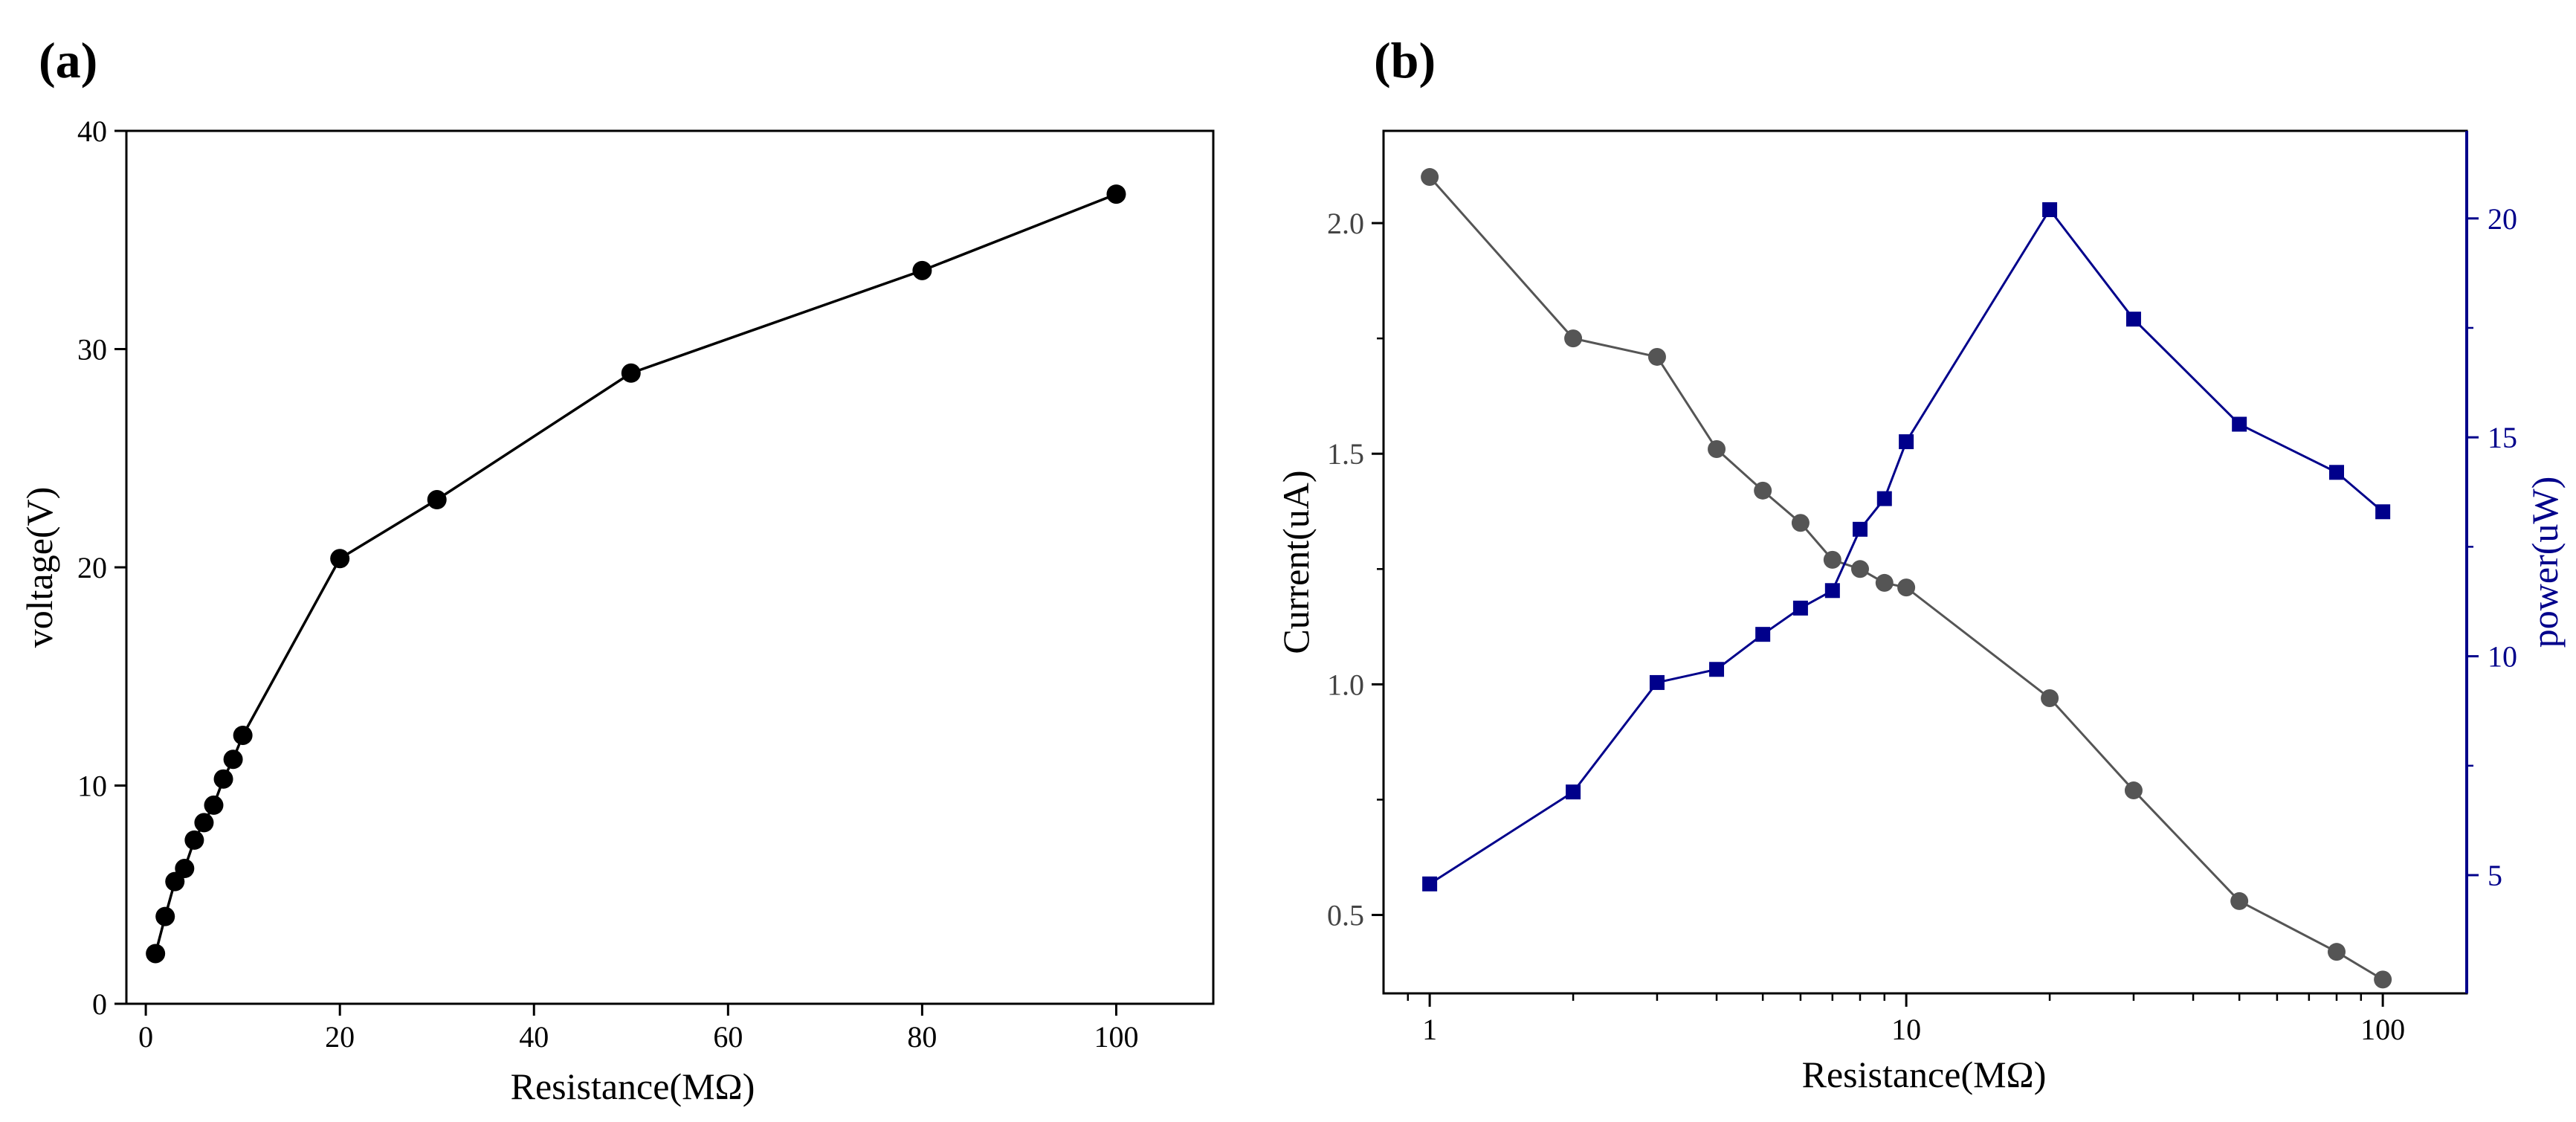  Describe the element at coordinates (2502, 657) in the screenshot. I see `panel-b-right-y-tick-label: 10` at that location.